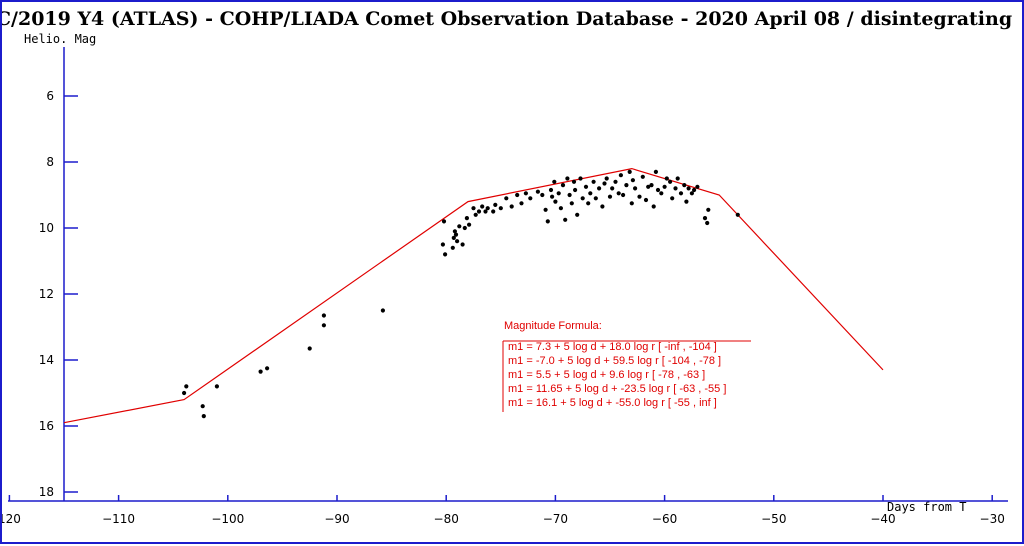 The width and height of the screenshot is (1024, 546). I want to click on y-tick-label: 8, so click(50, 162).